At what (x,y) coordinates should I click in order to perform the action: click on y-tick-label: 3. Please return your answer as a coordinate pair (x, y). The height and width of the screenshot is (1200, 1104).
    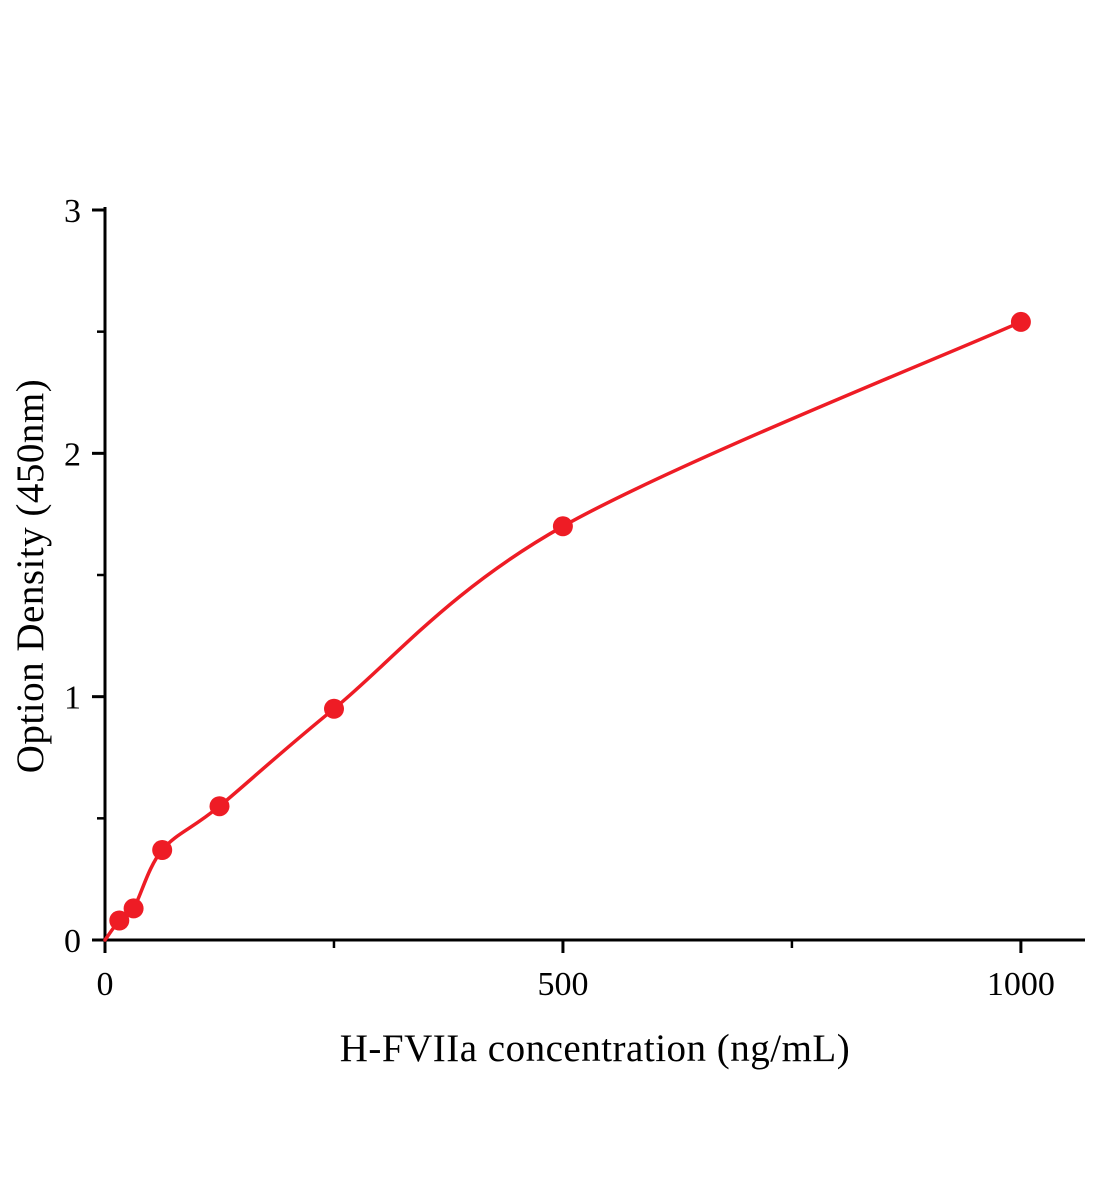
    Looking at the image, I should click on (72, 211).